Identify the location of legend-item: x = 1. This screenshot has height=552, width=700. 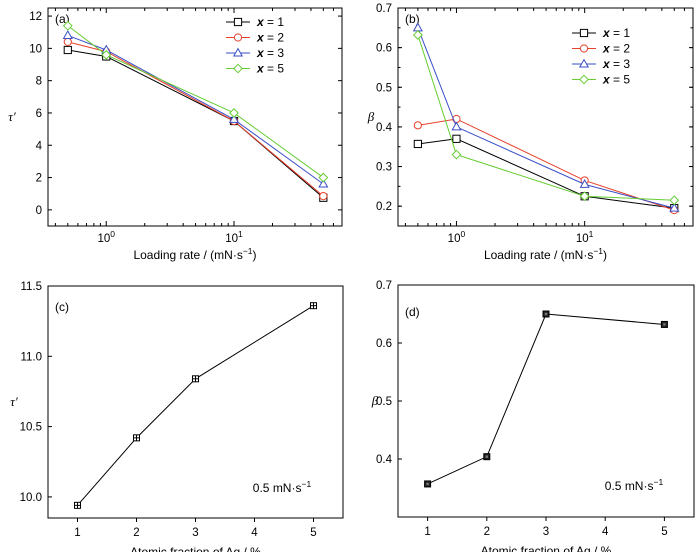
(255, 22).